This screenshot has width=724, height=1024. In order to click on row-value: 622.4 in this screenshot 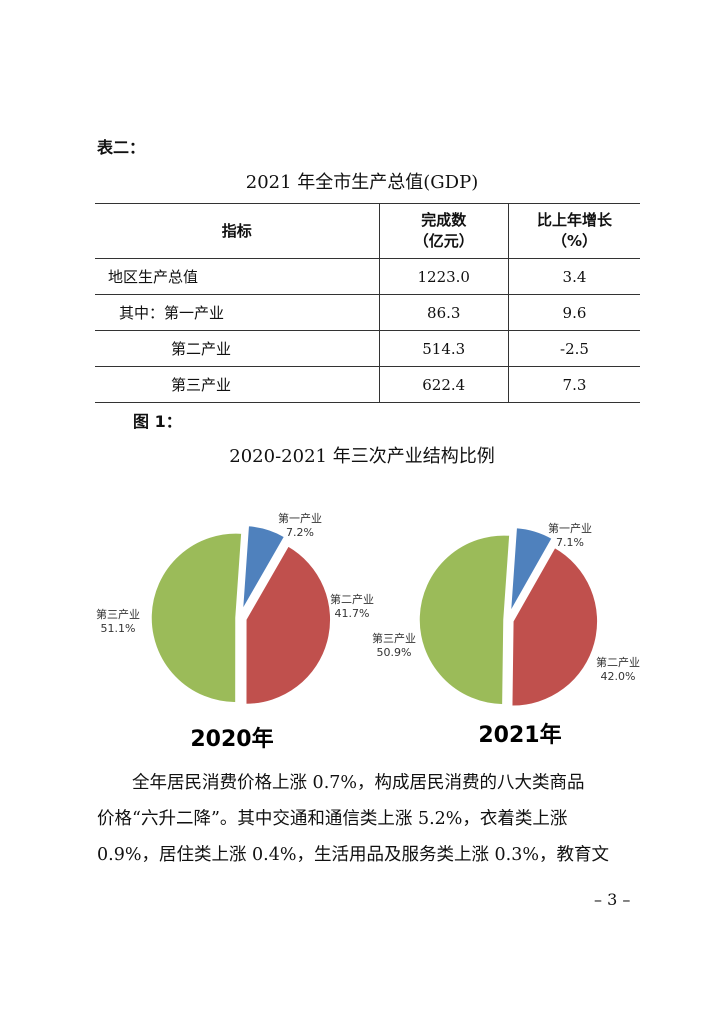, I will do `click(443, 384)`.